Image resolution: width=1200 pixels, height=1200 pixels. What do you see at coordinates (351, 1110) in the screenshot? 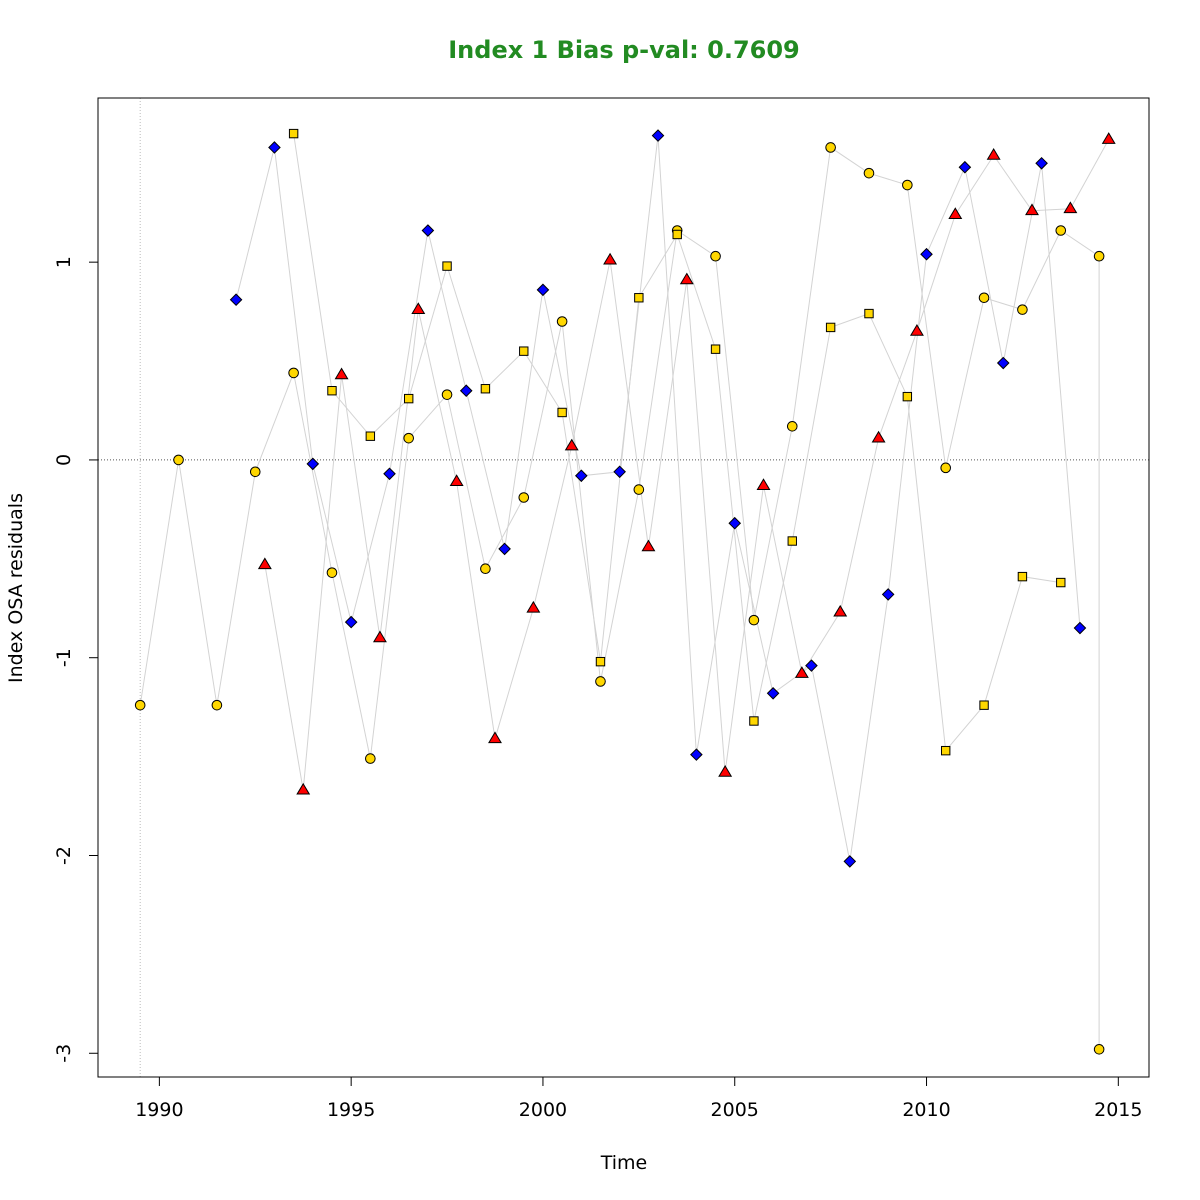
I see `x-tick-label: 1995` at bounding box center [351, 1110].